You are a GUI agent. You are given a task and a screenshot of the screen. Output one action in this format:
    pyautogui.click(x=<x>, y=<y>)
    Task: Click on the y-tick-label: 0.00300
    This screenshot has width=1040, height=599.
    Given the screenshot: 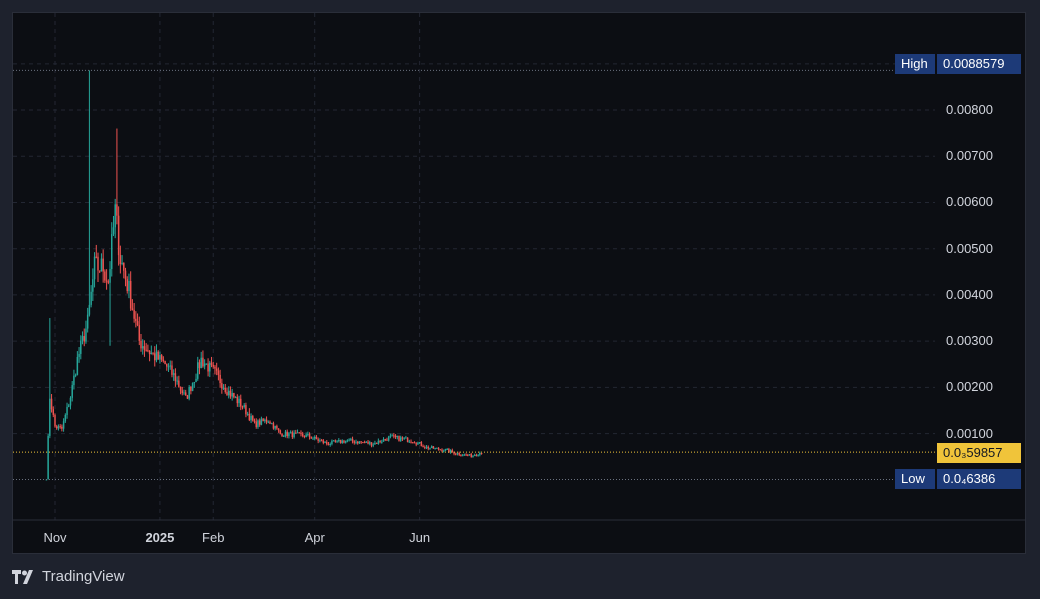 What is the action you would take?
    pyautogui.click(x=969, y=341)
    